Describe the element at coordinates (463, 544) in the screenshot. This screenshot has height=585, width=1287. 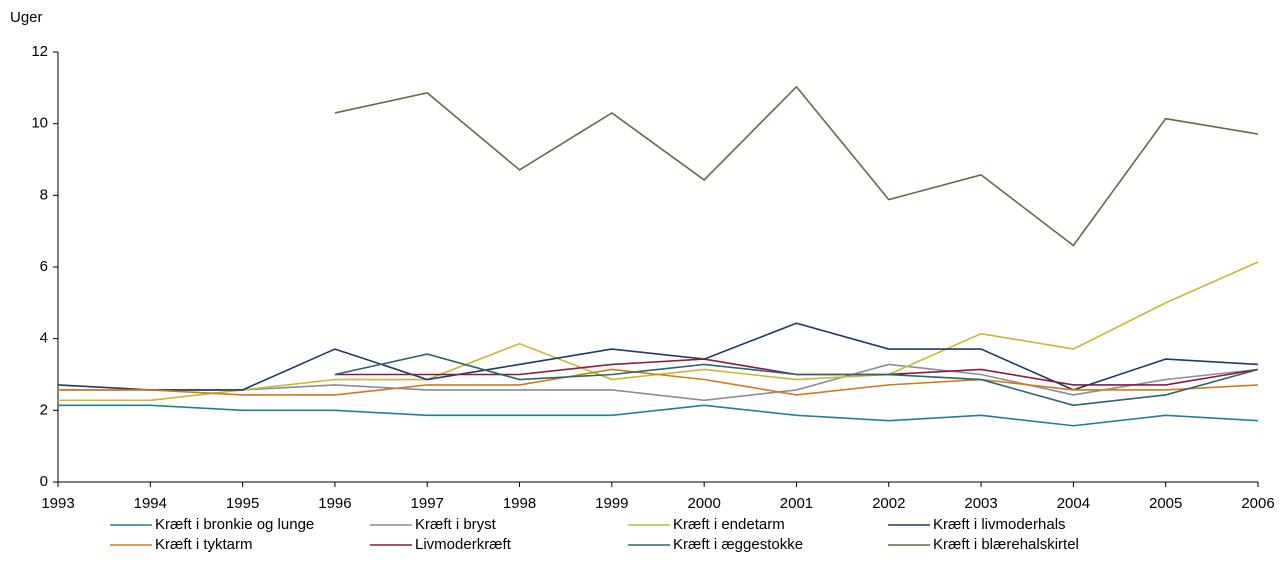
I see `legend-label: Livmoderkræft` at that location.